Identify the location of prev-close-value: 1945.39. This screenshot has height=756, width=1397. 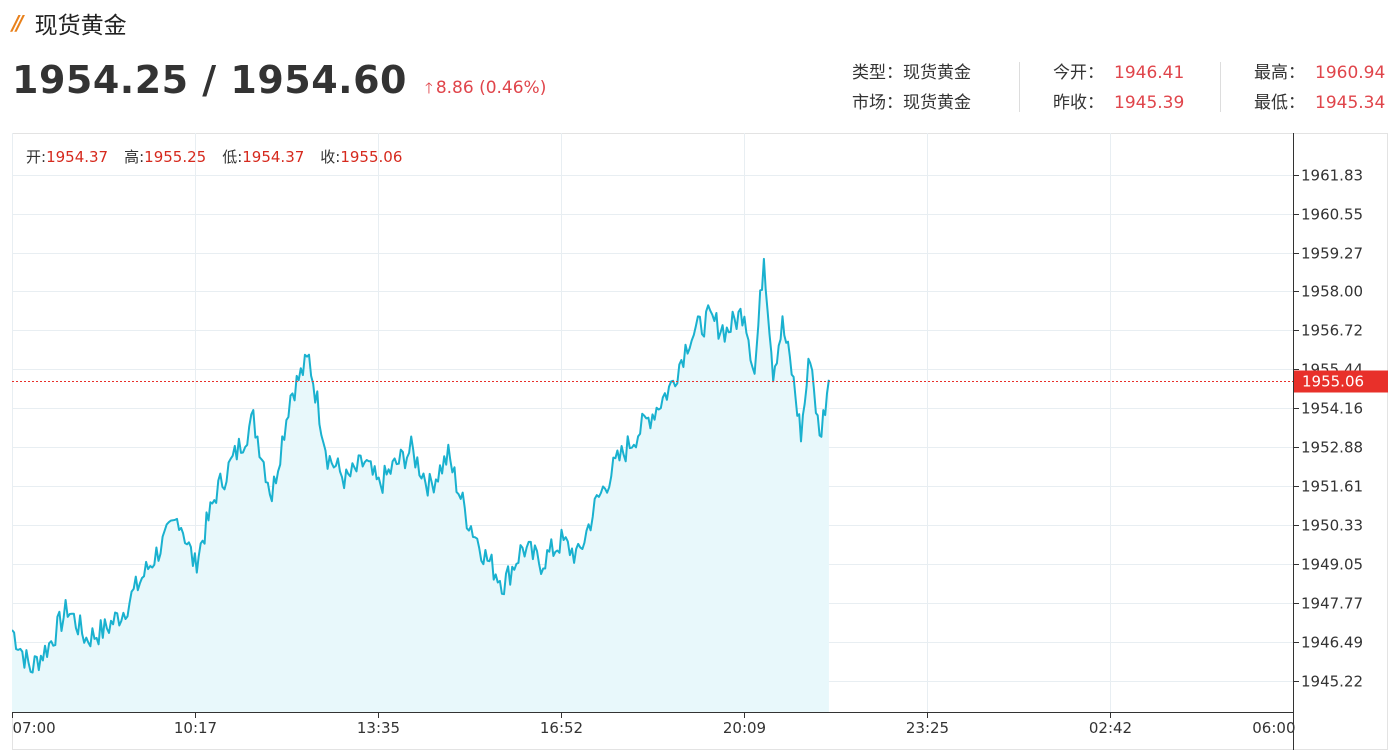
(1149, 103).